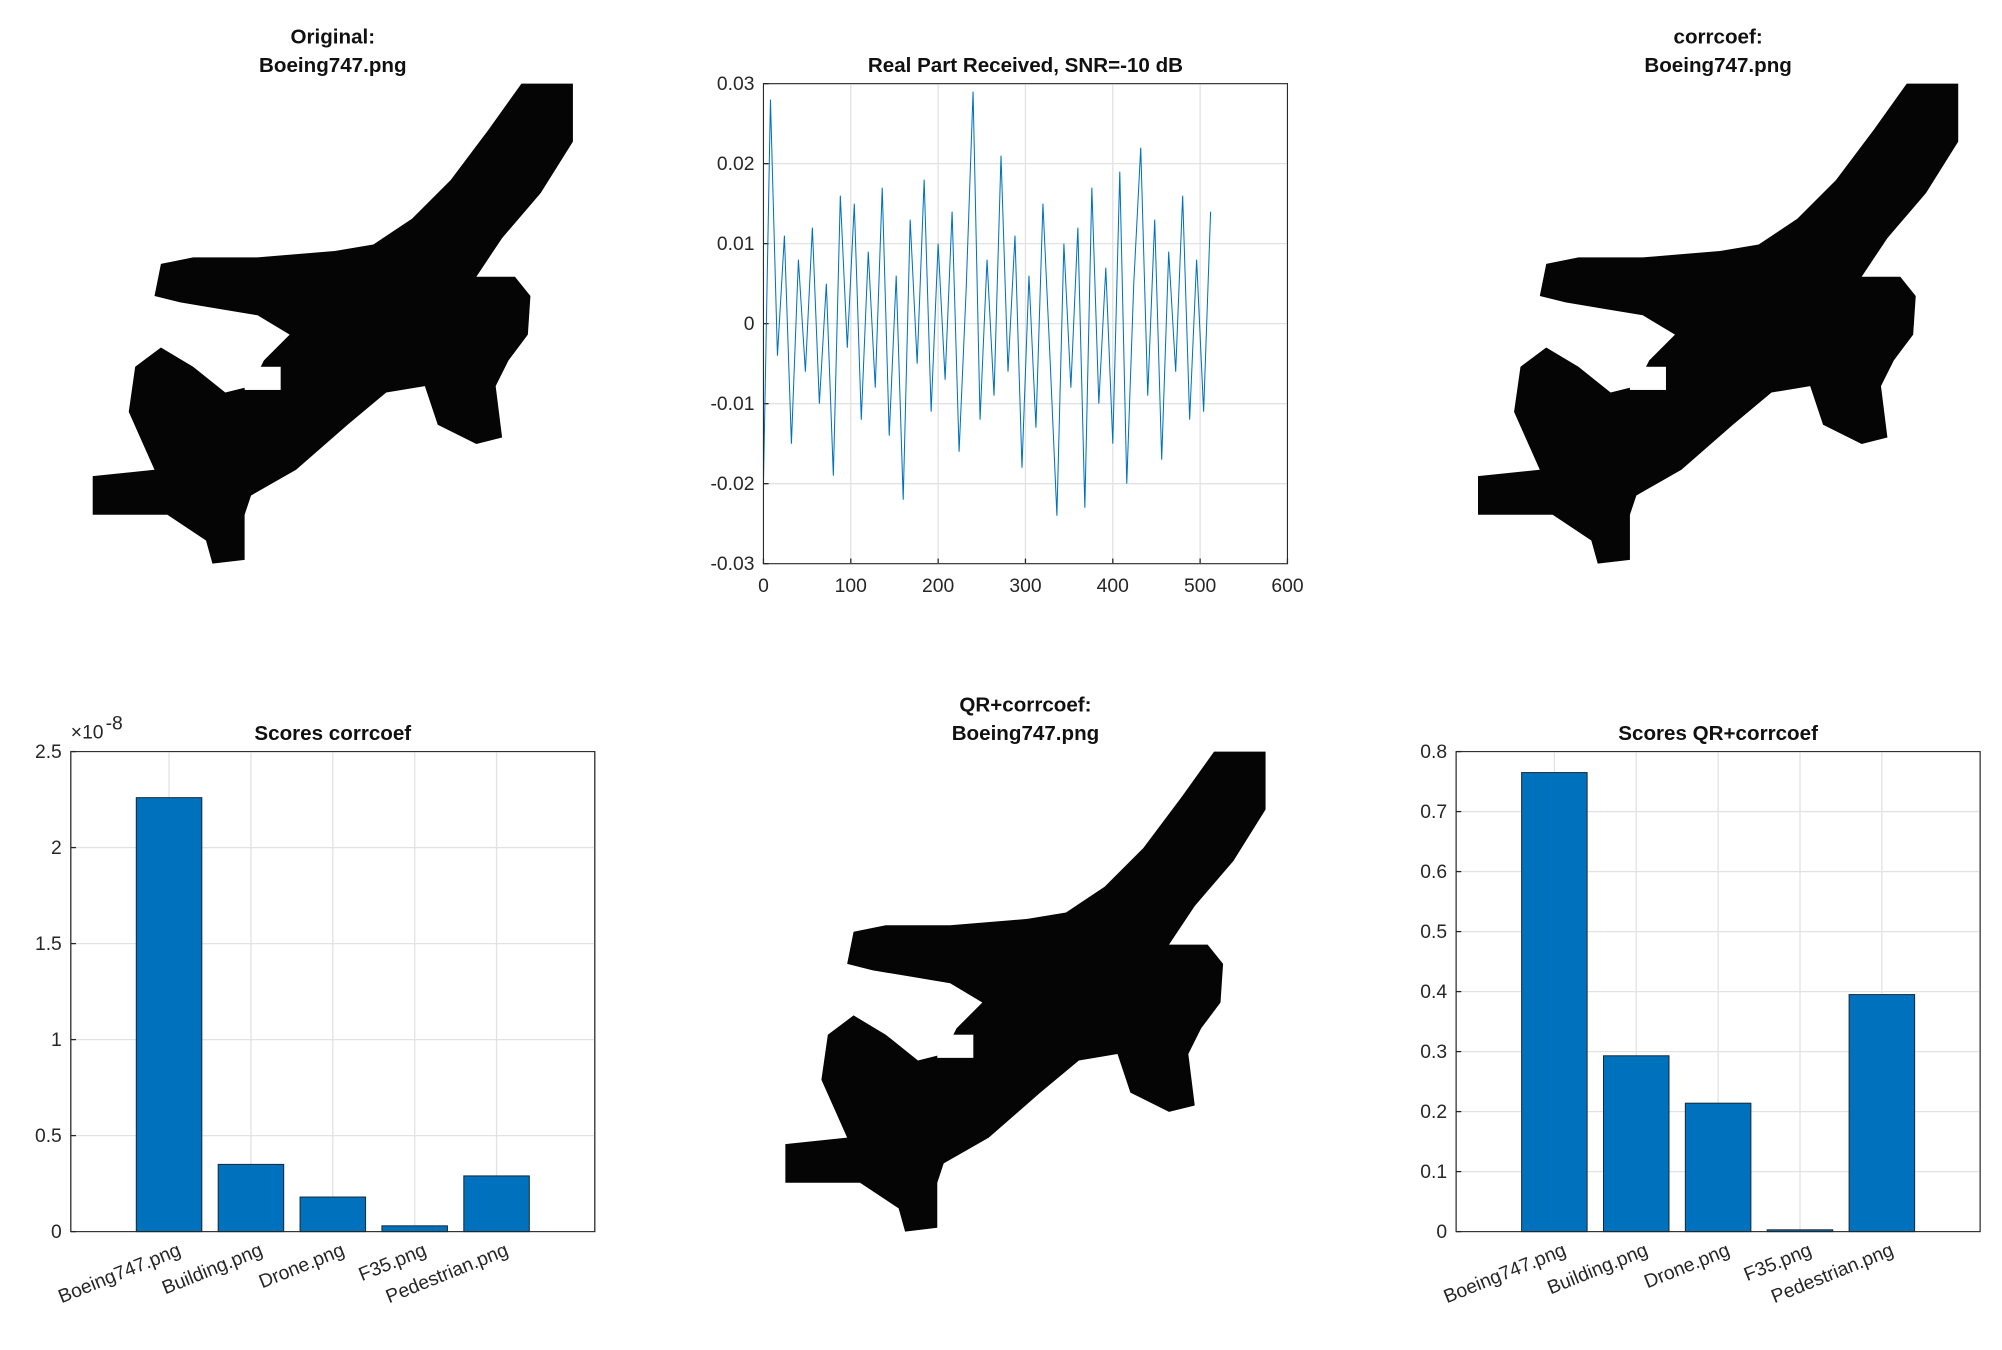 The height and width of the screenshot is (1350, 2002). I want to click on y-tick-label: 2.5, so click(48, 752).